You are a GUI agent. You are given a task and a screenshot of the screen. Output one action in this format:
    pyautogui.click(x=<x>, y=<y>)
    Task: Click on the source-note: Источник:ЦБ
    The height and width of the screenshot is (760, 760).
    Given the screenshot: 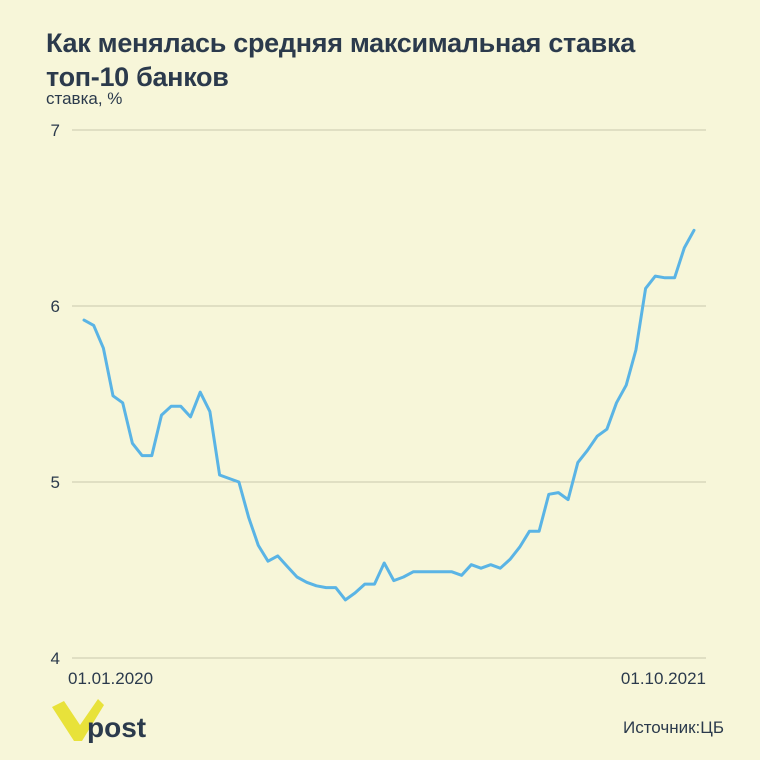 What is the action you would take?
    pyautogui.click(x=673, y=727)
    